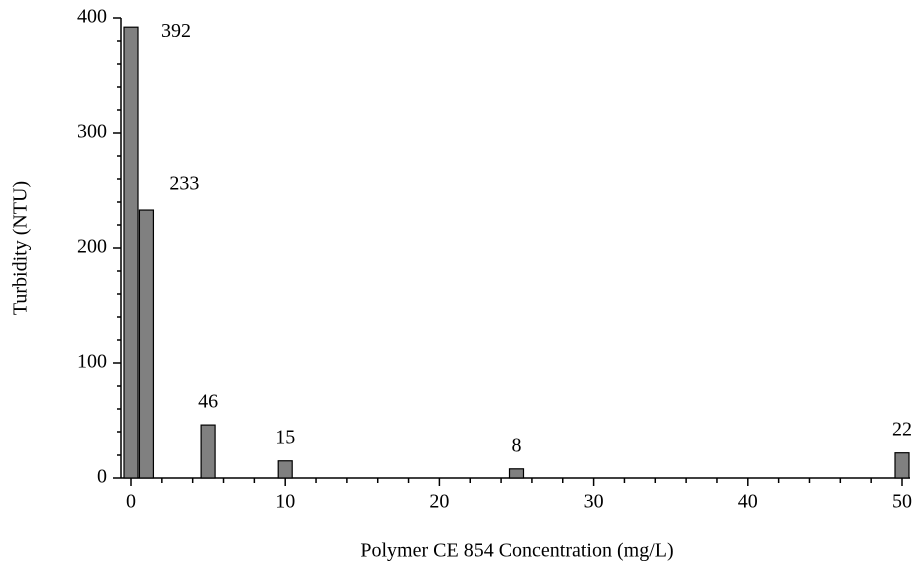 This screenshot has height=575, width=919. Describe the element at coordinates (176, 31) in the screenshot. I see `data-label: 392` at that location.